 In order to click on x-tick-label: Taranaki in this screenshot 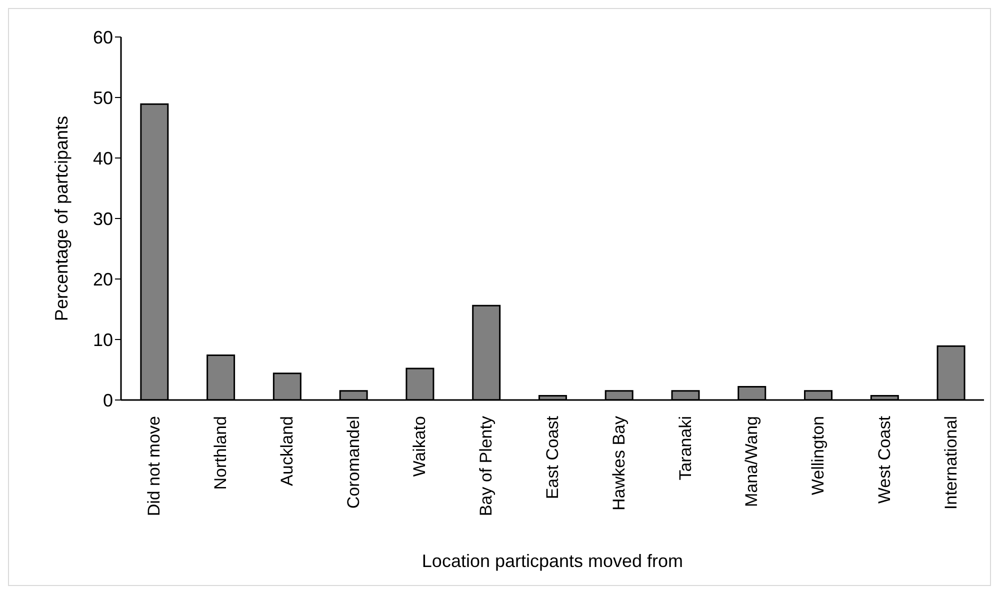, I will do `click(685, 448)`.